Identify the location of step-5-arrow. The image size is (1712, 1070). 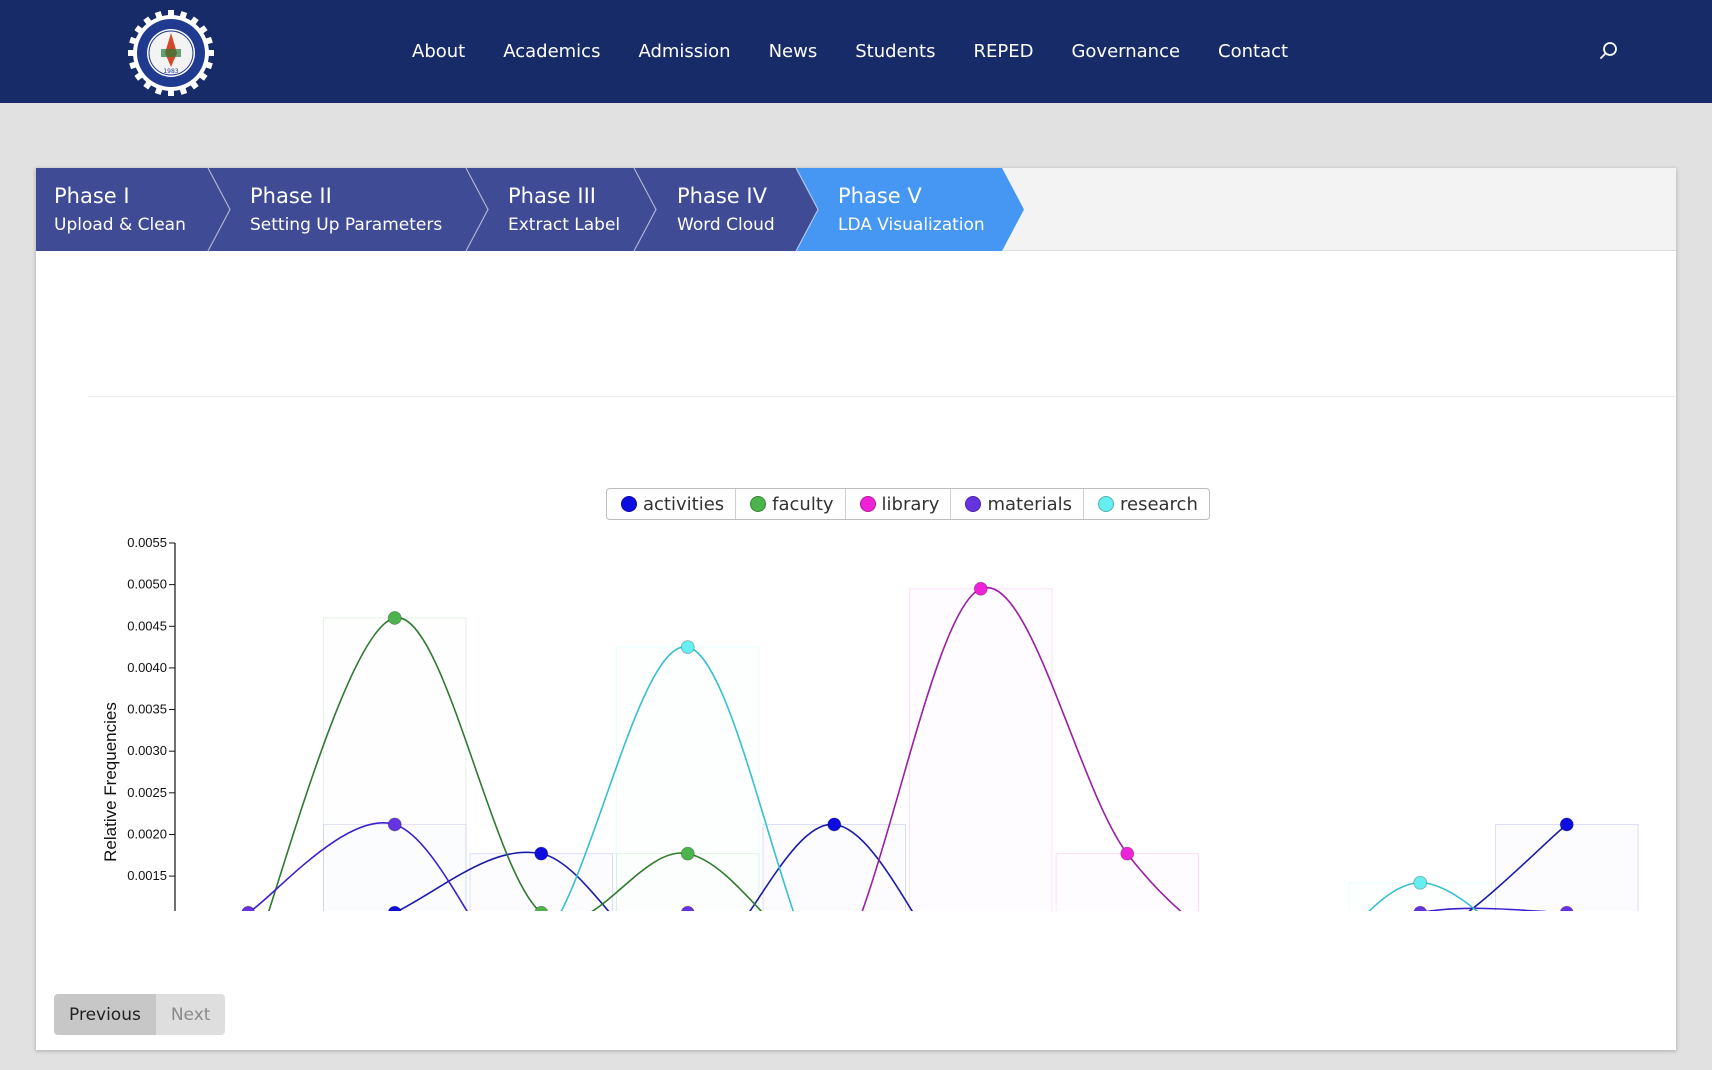
(910, 209).